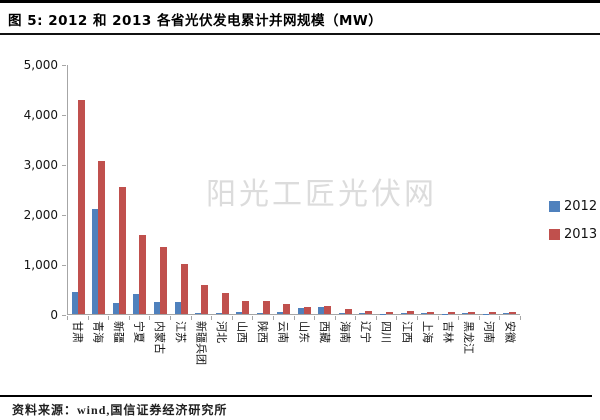 This screenshot has height=420, width=600. Describe the element at coordinates (366, 332) in the screenshot. I see `x-axis-label: 辽宁` at that location.